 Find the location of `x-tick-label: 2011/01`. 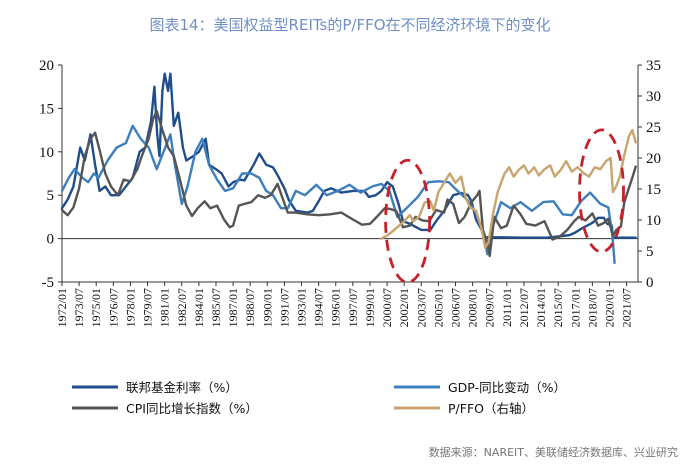

x-tick-label: 2011/01 is located at coordinates (507, 307).